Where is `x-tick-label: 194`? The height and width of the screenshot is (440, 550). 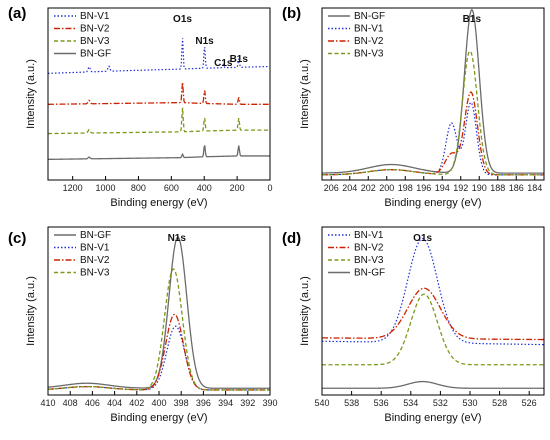
x-tick-label: 194 is located at coordinates (442, 188).